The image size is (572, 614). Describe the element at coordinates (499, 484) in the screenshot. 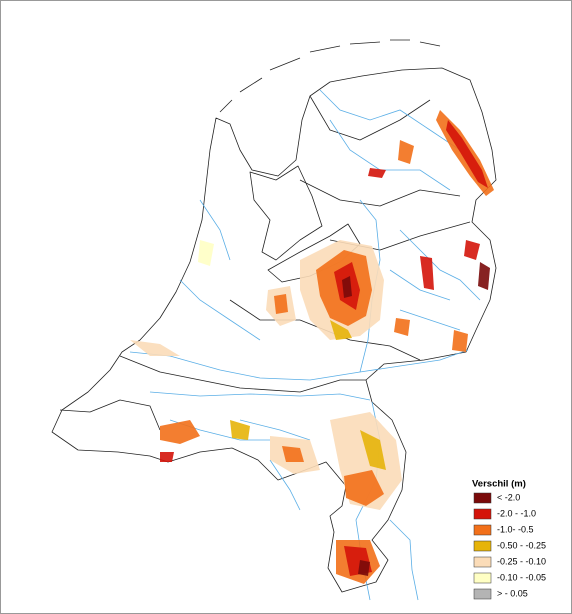

I see `legend-title: Verschil (m)` at that location.